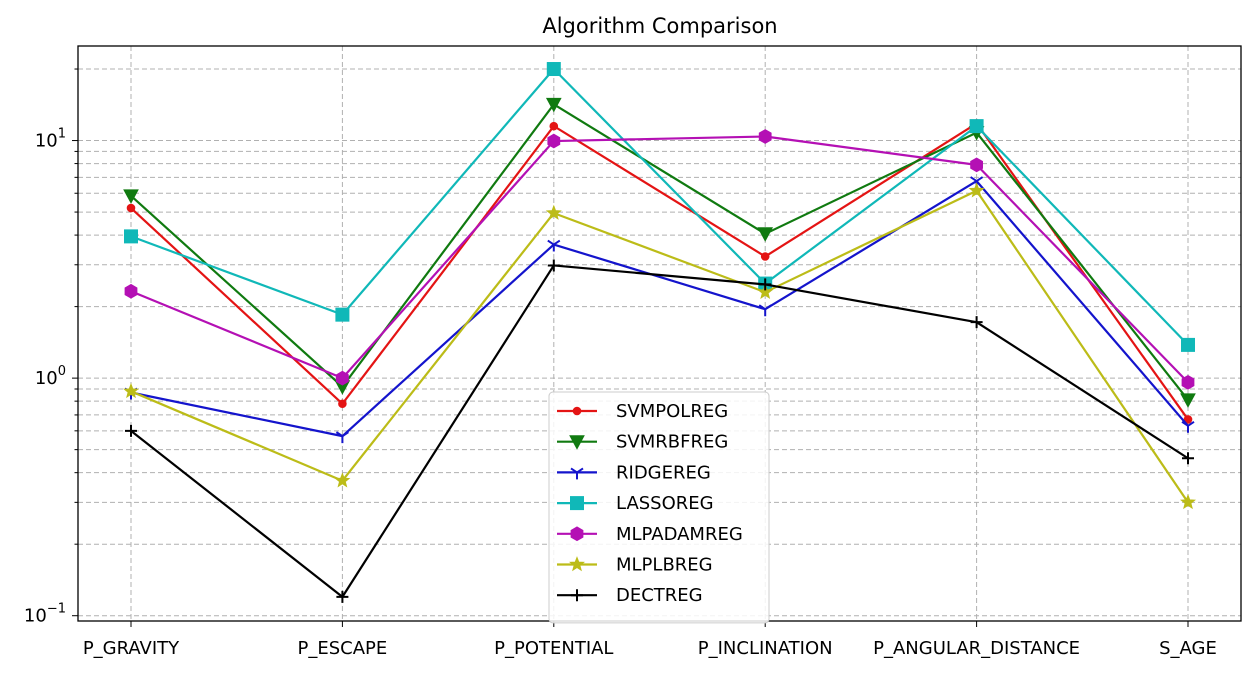 The width and height of the screenshot is (1255, 674). I want to click on legend-label-svmrbfreg: SVMRBFREG, so click(672, 442).